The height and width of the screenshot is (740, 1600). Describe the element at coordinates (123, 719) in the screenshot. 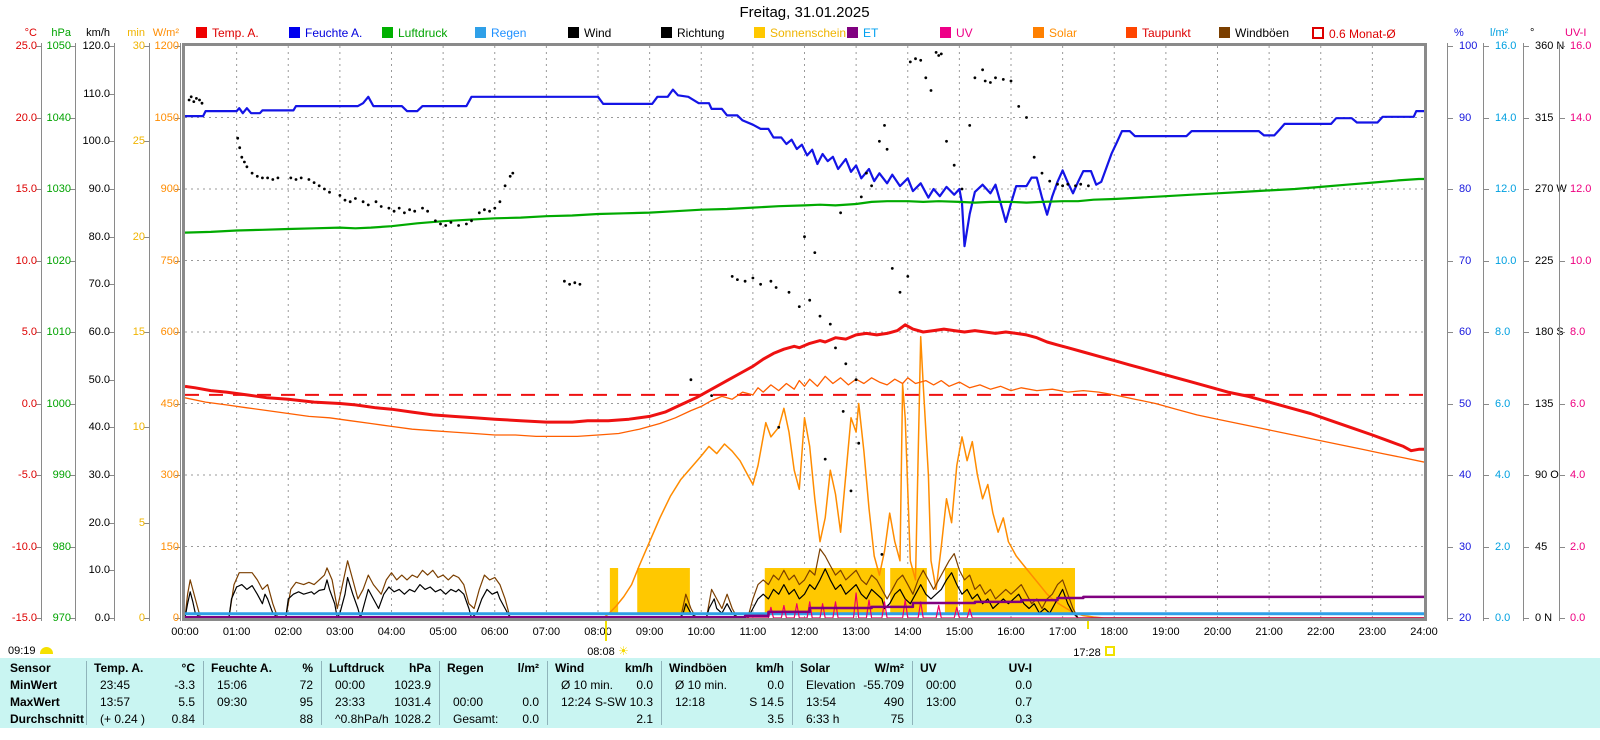

I see `stat-time: (+ 0.24 )` at that location.